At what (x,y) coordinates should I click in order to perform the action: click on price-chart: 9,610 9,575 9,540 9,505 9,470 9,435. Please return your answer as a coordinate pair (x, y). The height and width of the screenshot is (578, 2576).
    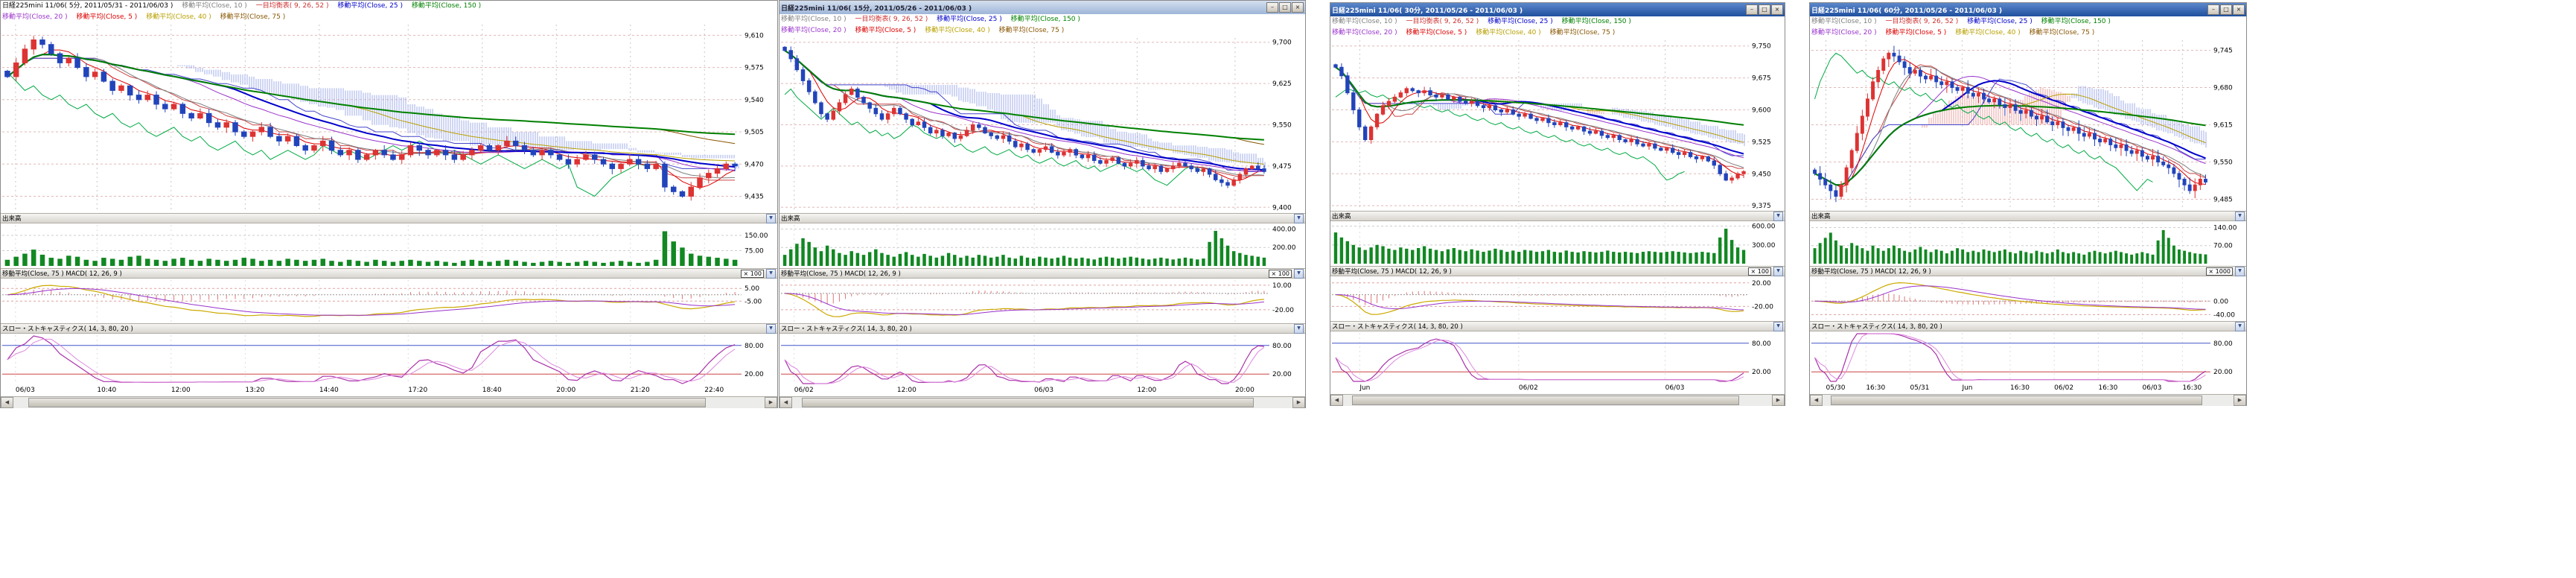
    Looking at the image, I should click on (389, 118).